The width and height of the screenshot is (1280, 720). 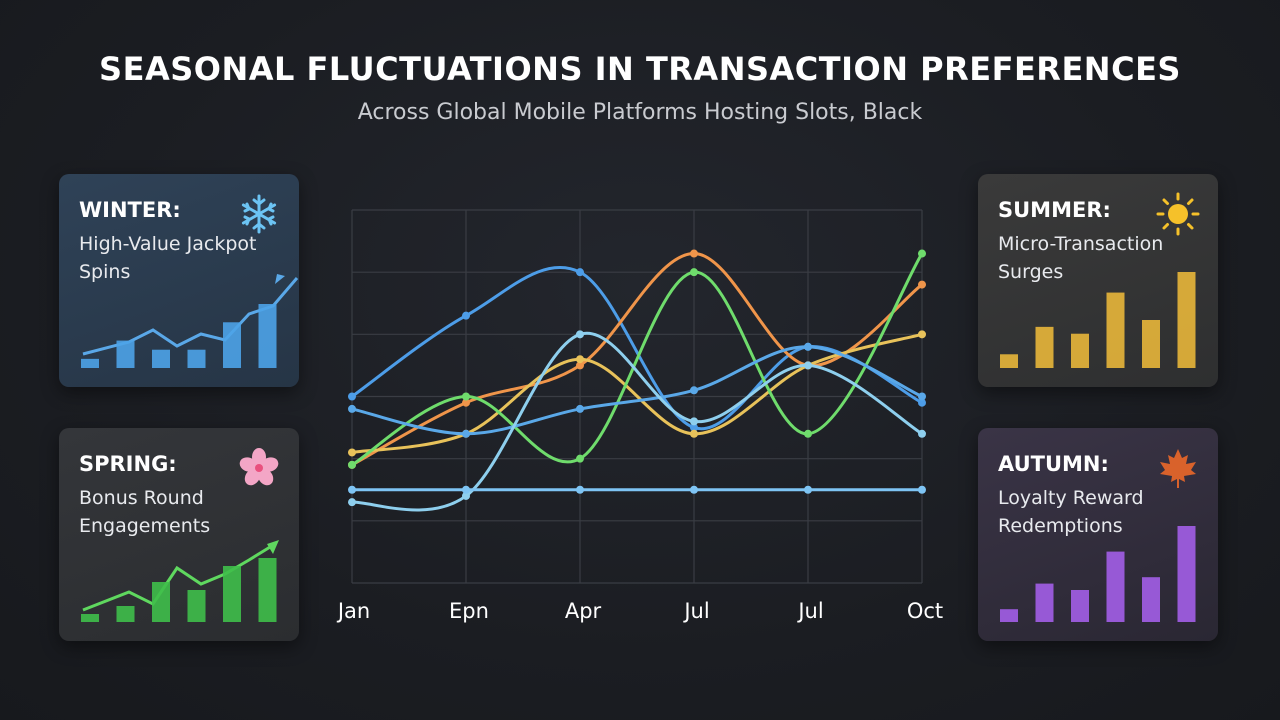 I want to click on spring-mini-chart, so click(x=180, y=581).